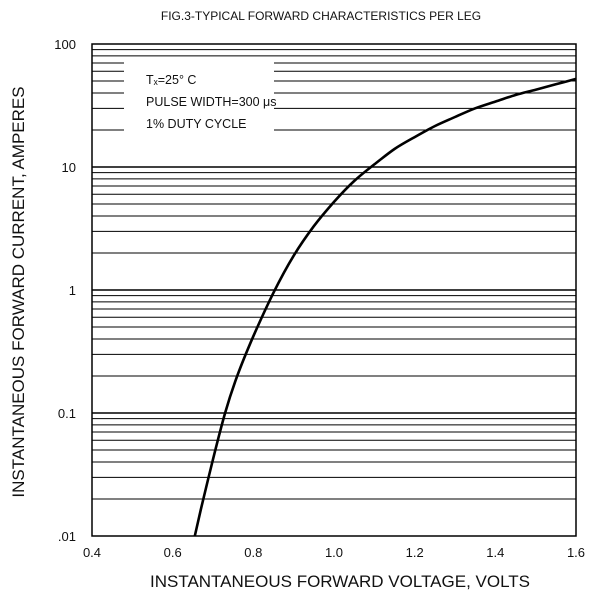 The width and height of the screenshot is (600, 595). Describe the element at coordinates (495, 552) in the screenshot. I see `x-tick-label: 1.4` at that location.